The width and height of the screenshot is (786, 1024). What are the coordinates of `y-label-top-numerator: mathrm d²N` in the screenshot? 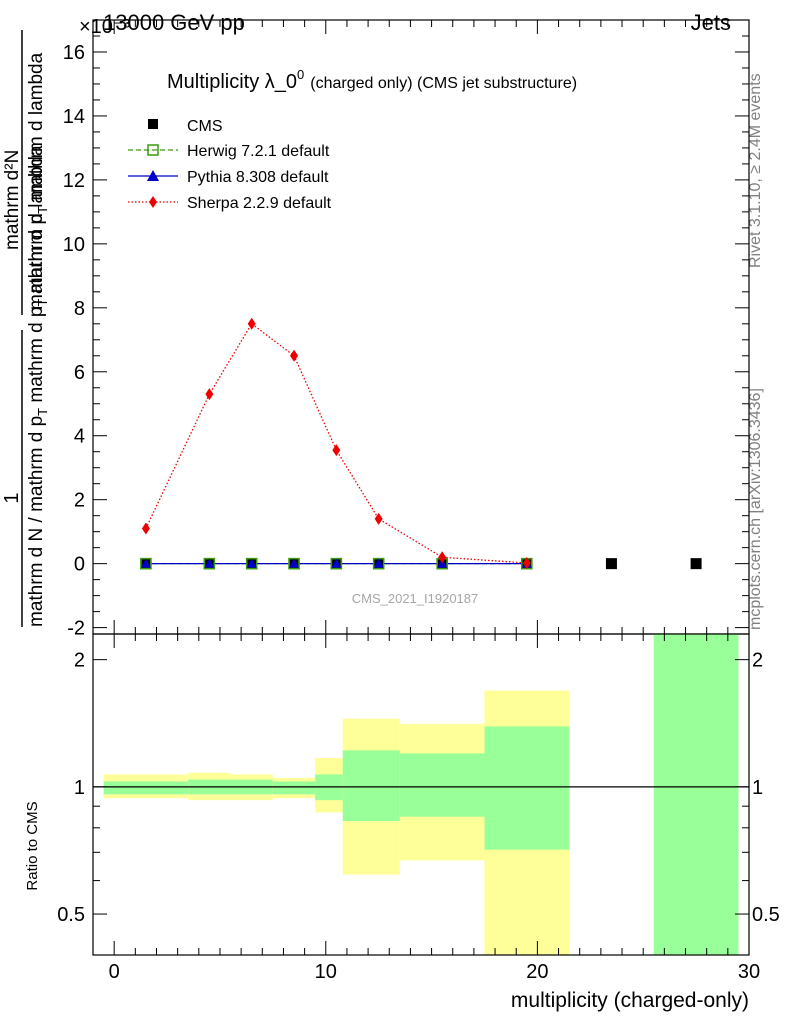 It's located at (12, 200).